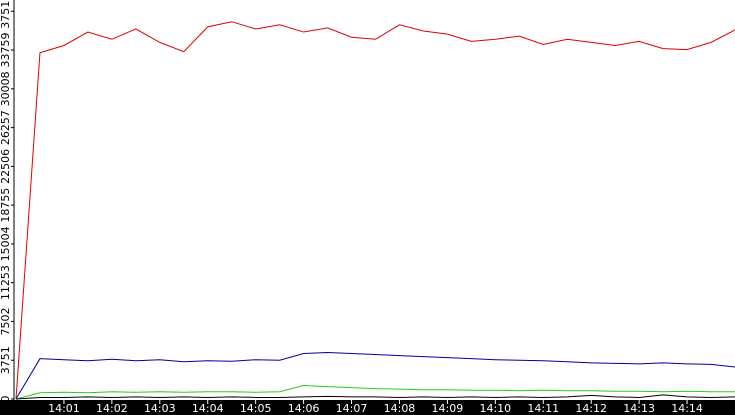 The image size is (735, 415). I want to click on x-tick-label: 14:10, so click(495, 408).